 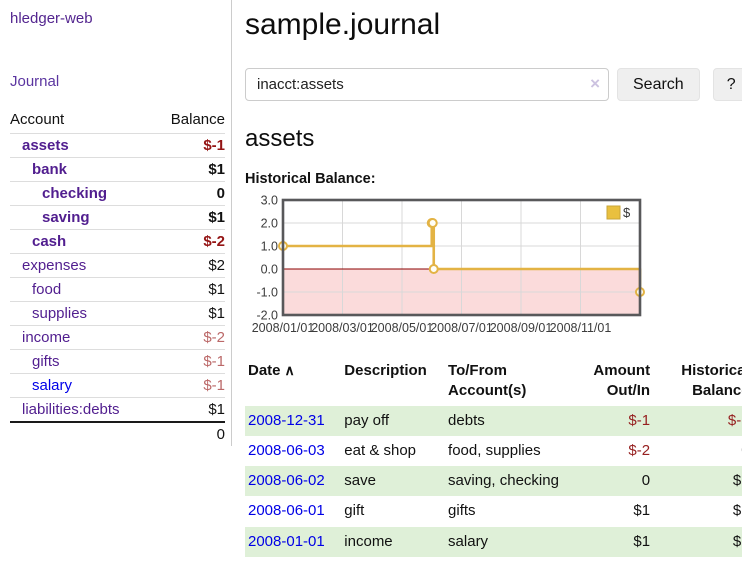 What do you see at coordinates (47, 289) in the screenshot?
I see `account-link: food` at bounding box center [47, 289].